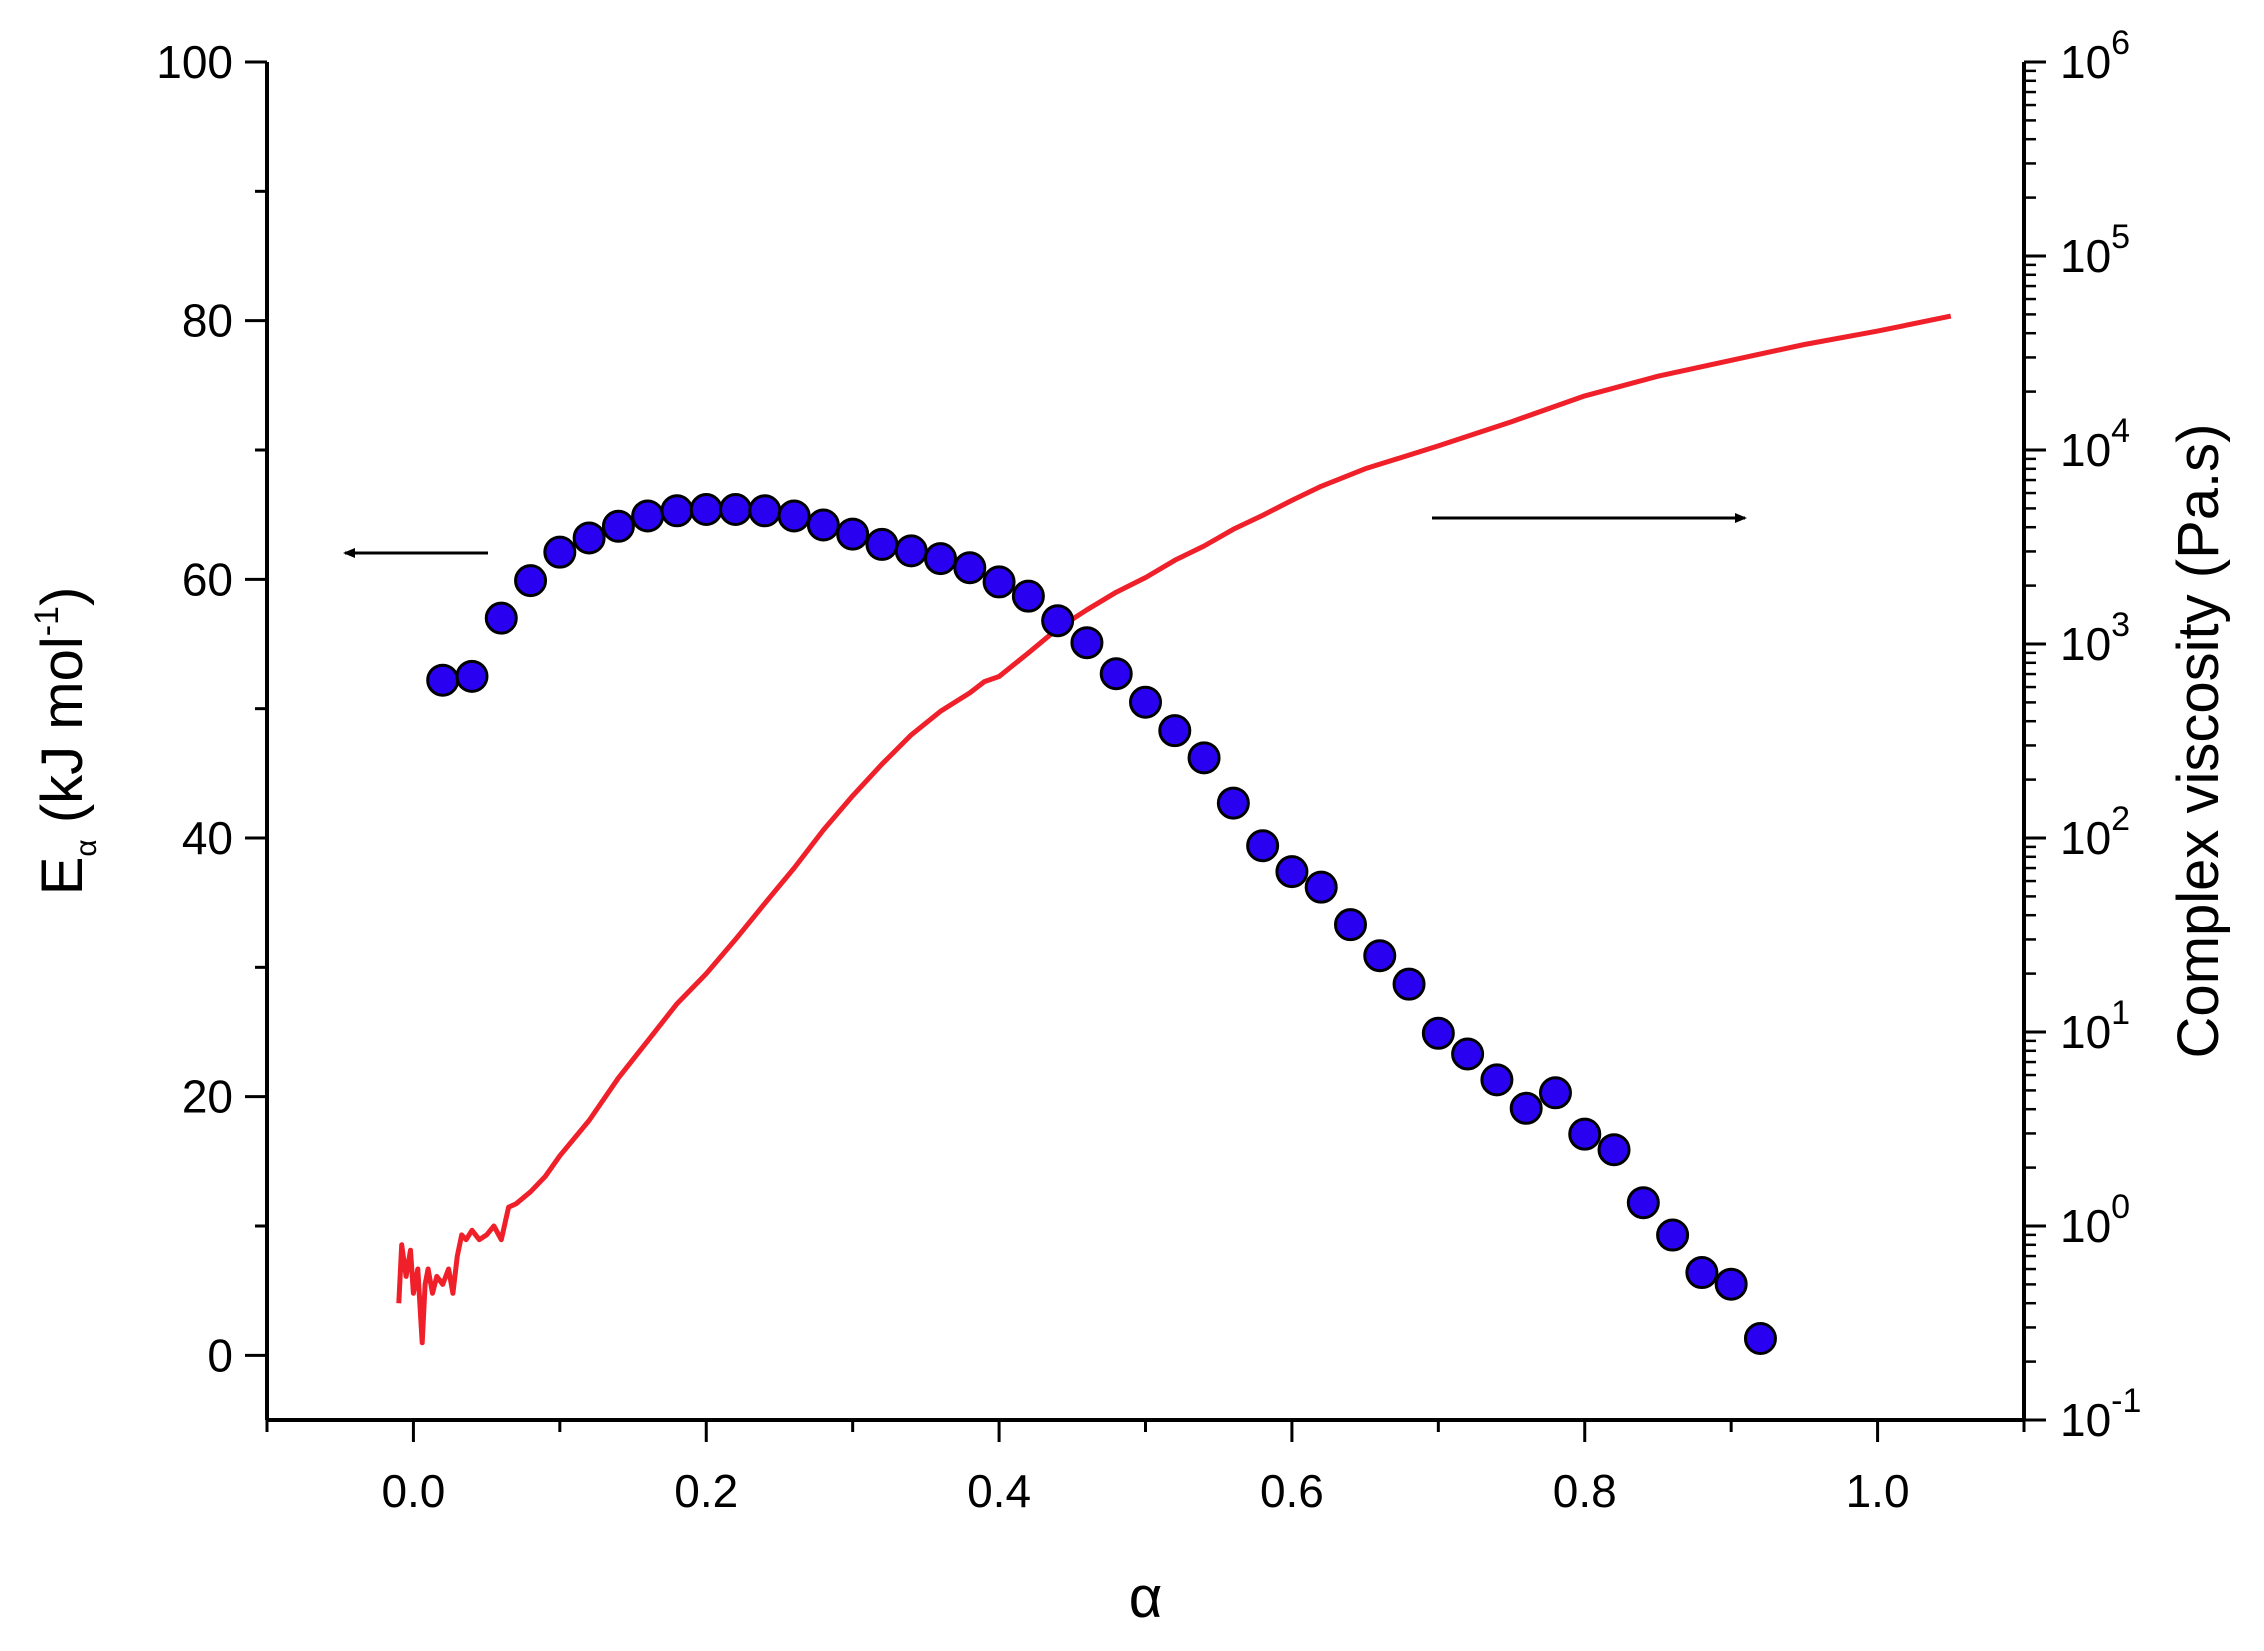 The width and height of the screenshot is (2264, 1651). Describe the element at coordinates (999, 1491) in the screenshot. I see `x-tick-label: 0.4` at that location.